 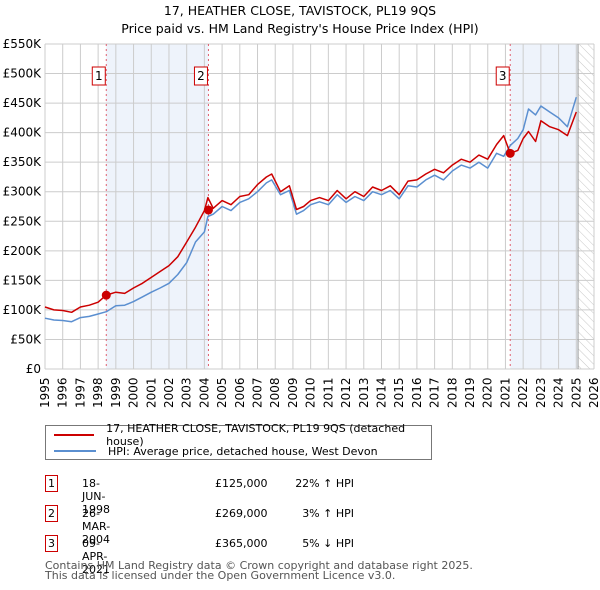 What do you see at coordinates (470, 392) in the screenshot?
I see `x-tick-label: 2019` at bounding box center [470, 392].